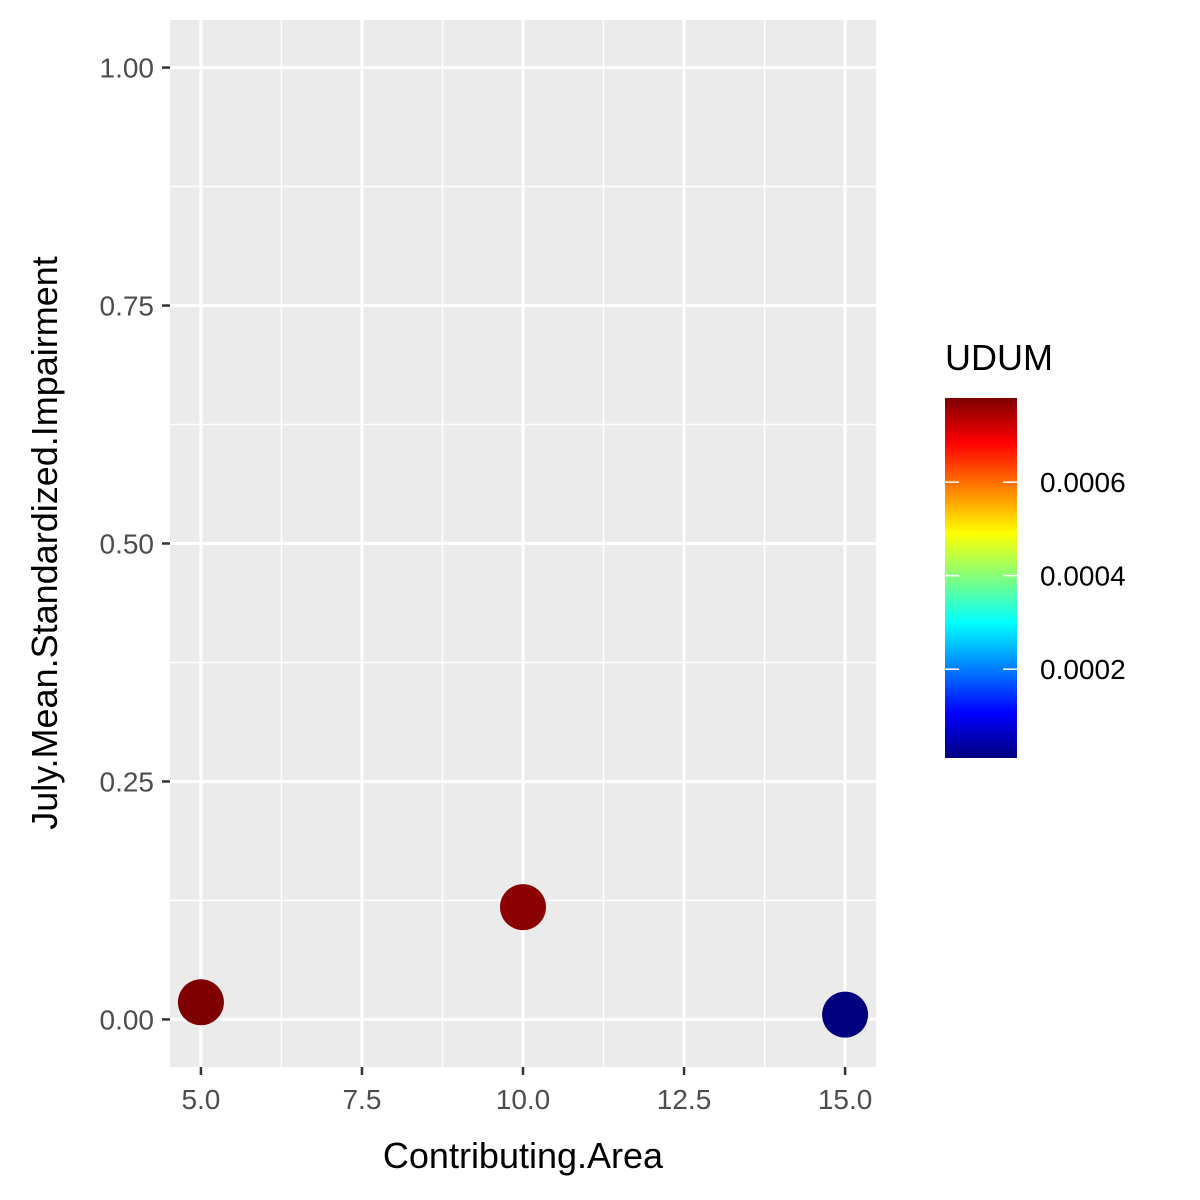  Describe the element at coordinates (127, 544) in the screenshot. I see `y-tick-label: 0.50` at that location.